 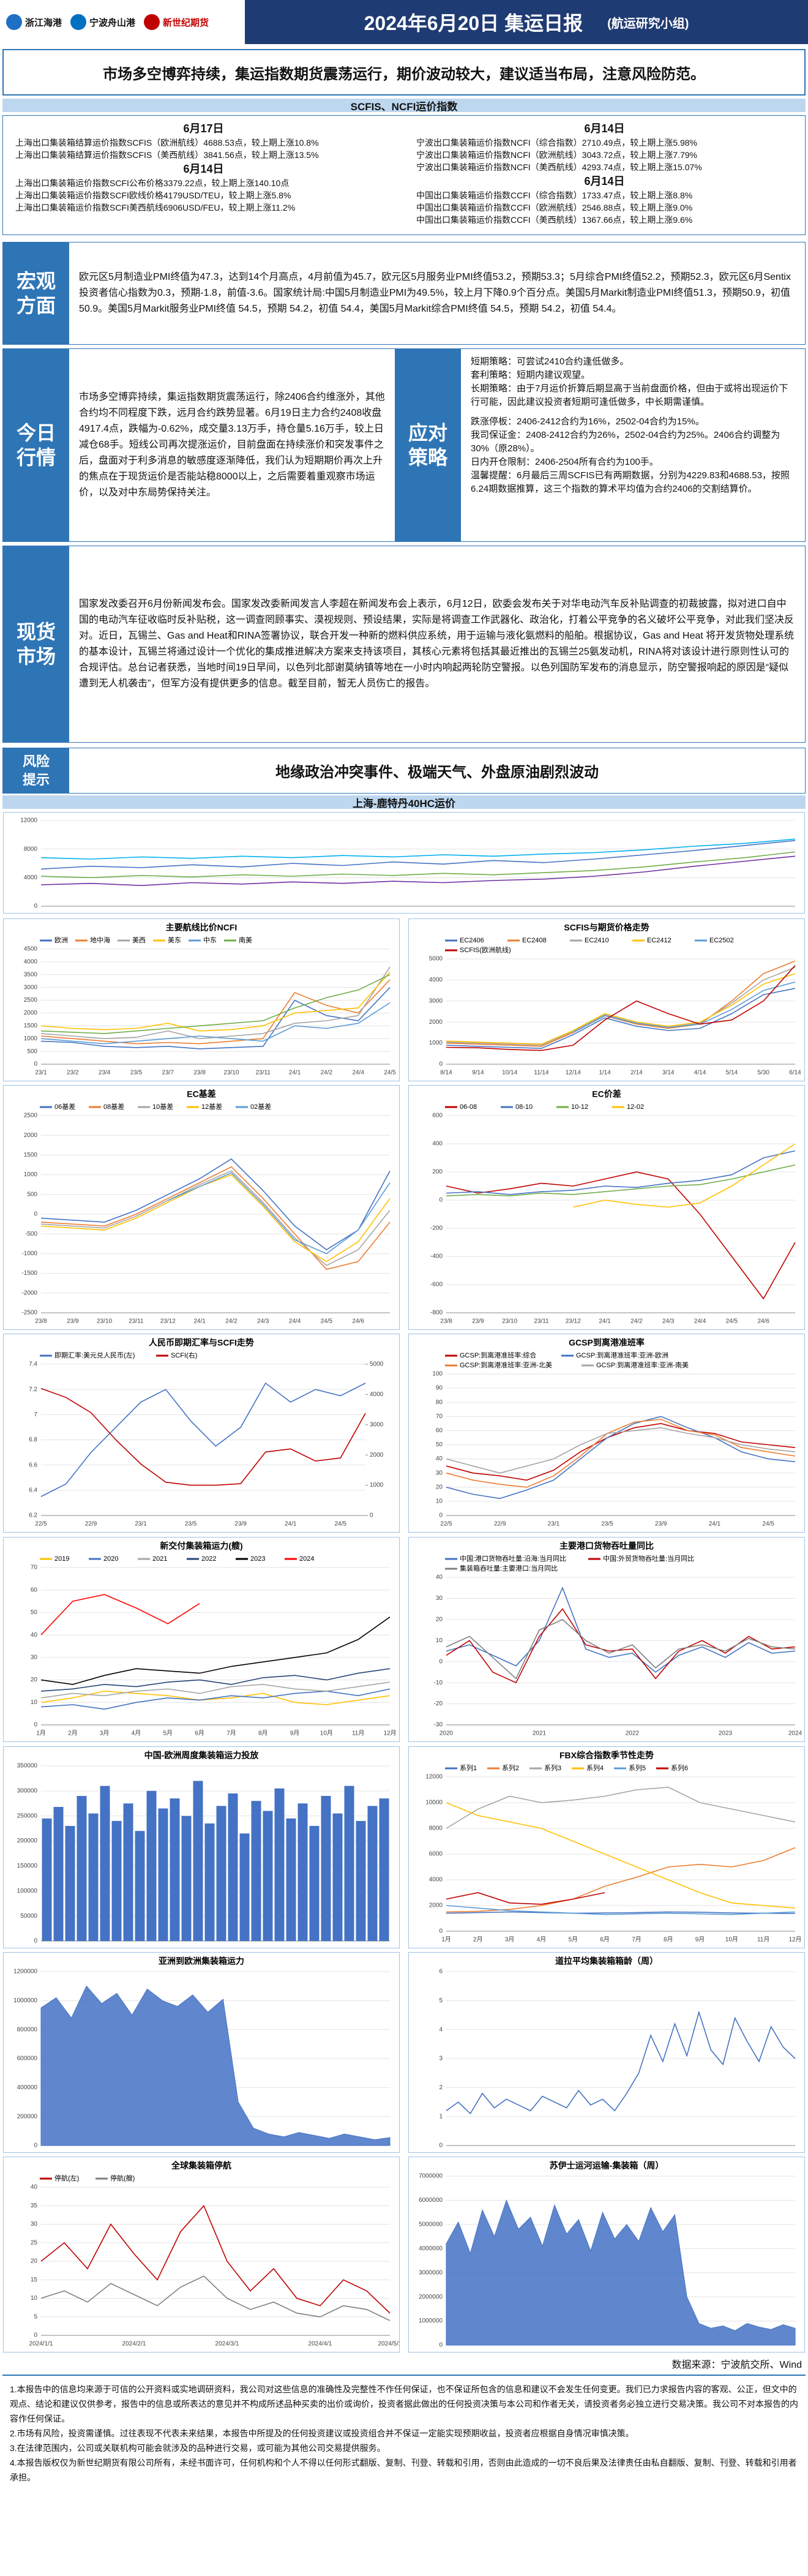 I want to click on x-tick-label: 2月, so click(x=478, y=1940).